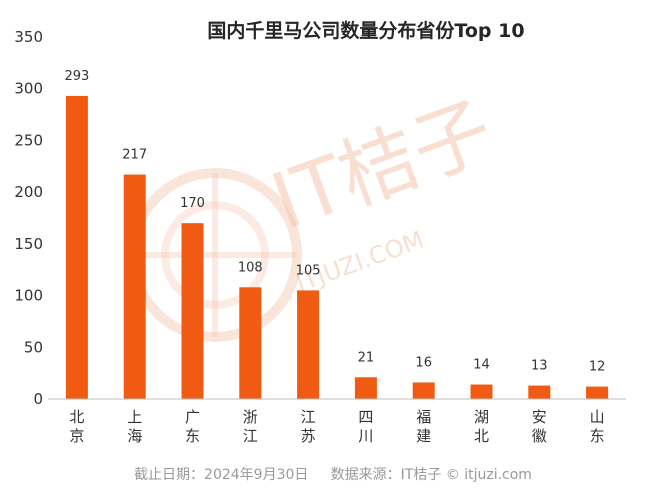 The image size is (666, 490). I want to click on x-tick-label: 四川, so click(365, 426).